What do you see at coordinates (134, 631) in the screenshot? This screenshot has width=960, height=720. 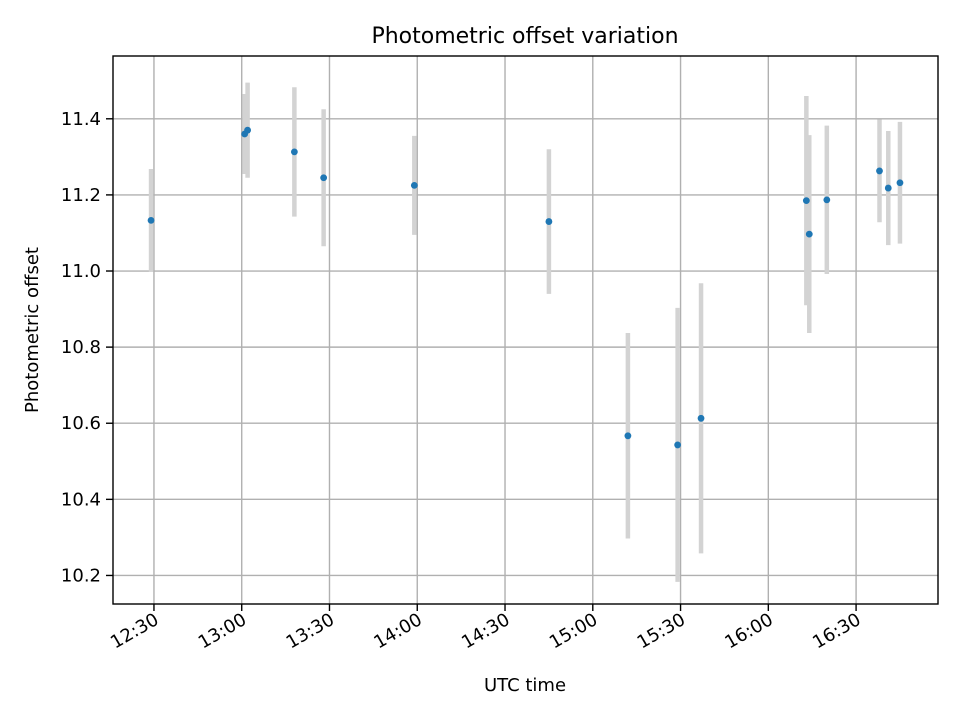 I see `x-tick-label: 12:30` at bounding box center [134, 631].